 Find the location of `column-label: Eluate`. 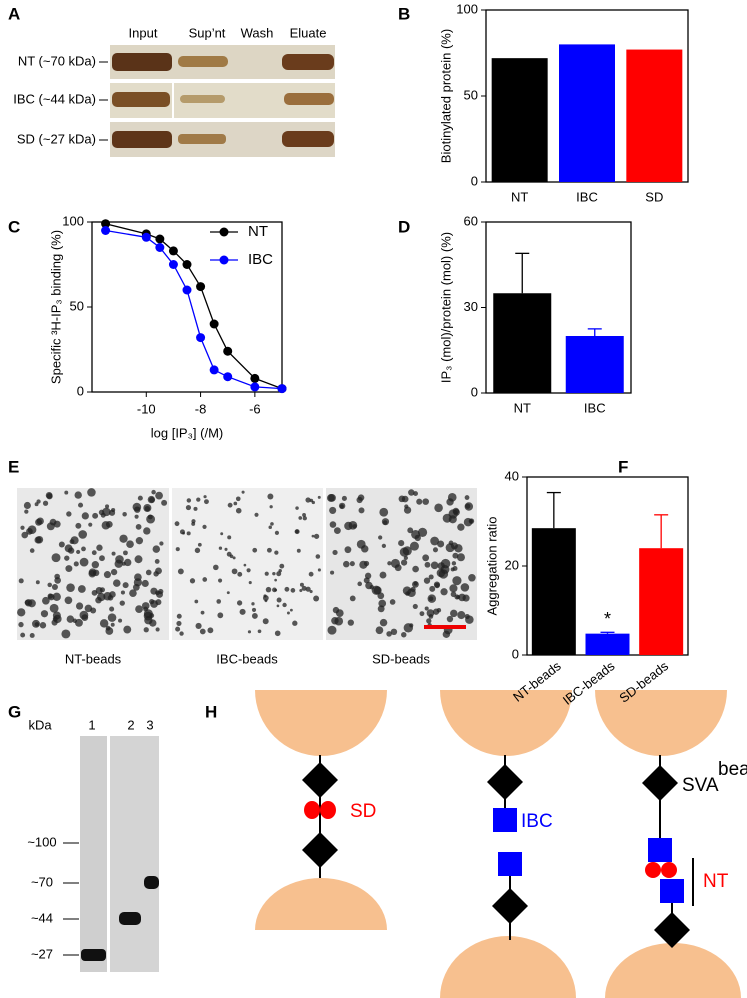

column-label: Eluate is located at coordinates (308, 32).